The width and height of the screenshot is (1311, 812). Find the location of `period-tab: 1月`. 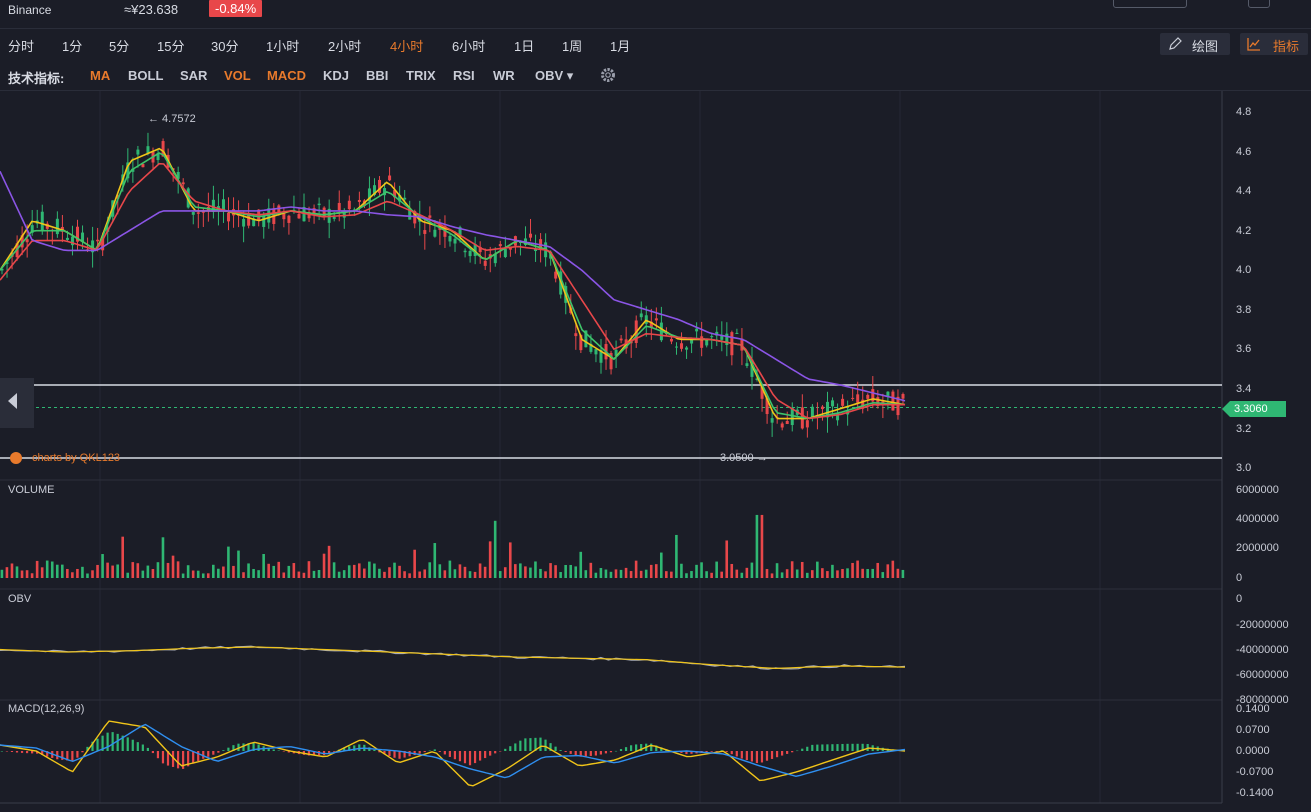

period-tab: 1月 is located at coordinates (620, 46).